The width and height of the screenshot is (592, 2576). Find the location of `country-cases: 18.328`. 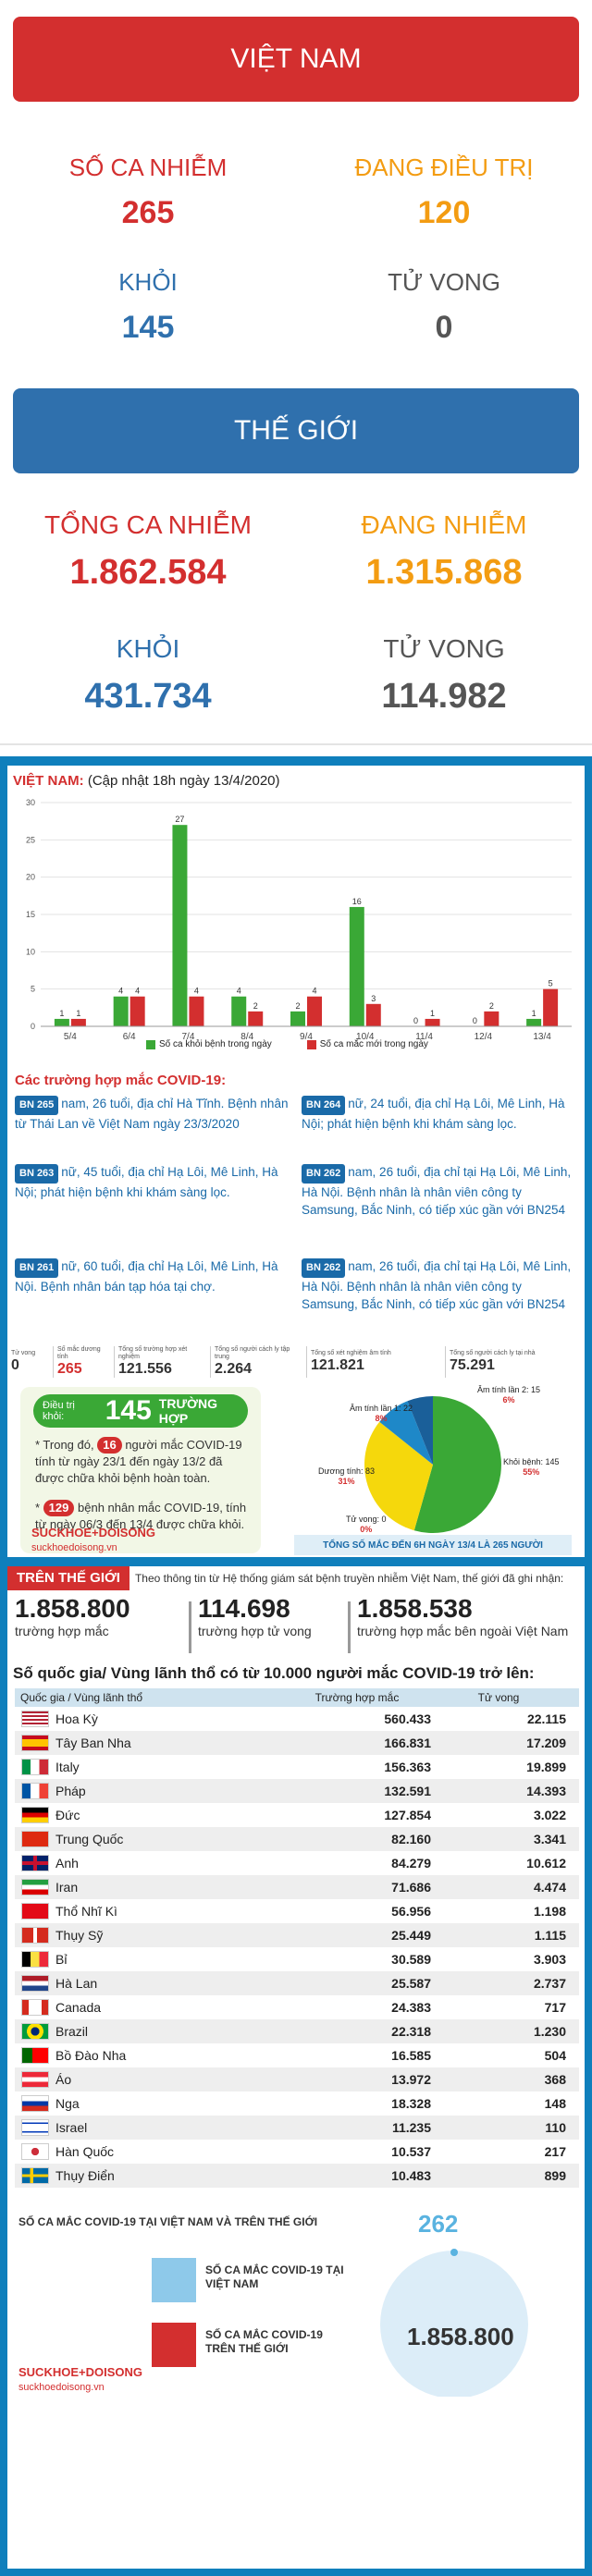

country-cases: 18.328 is located at coordinates (411, 2103).